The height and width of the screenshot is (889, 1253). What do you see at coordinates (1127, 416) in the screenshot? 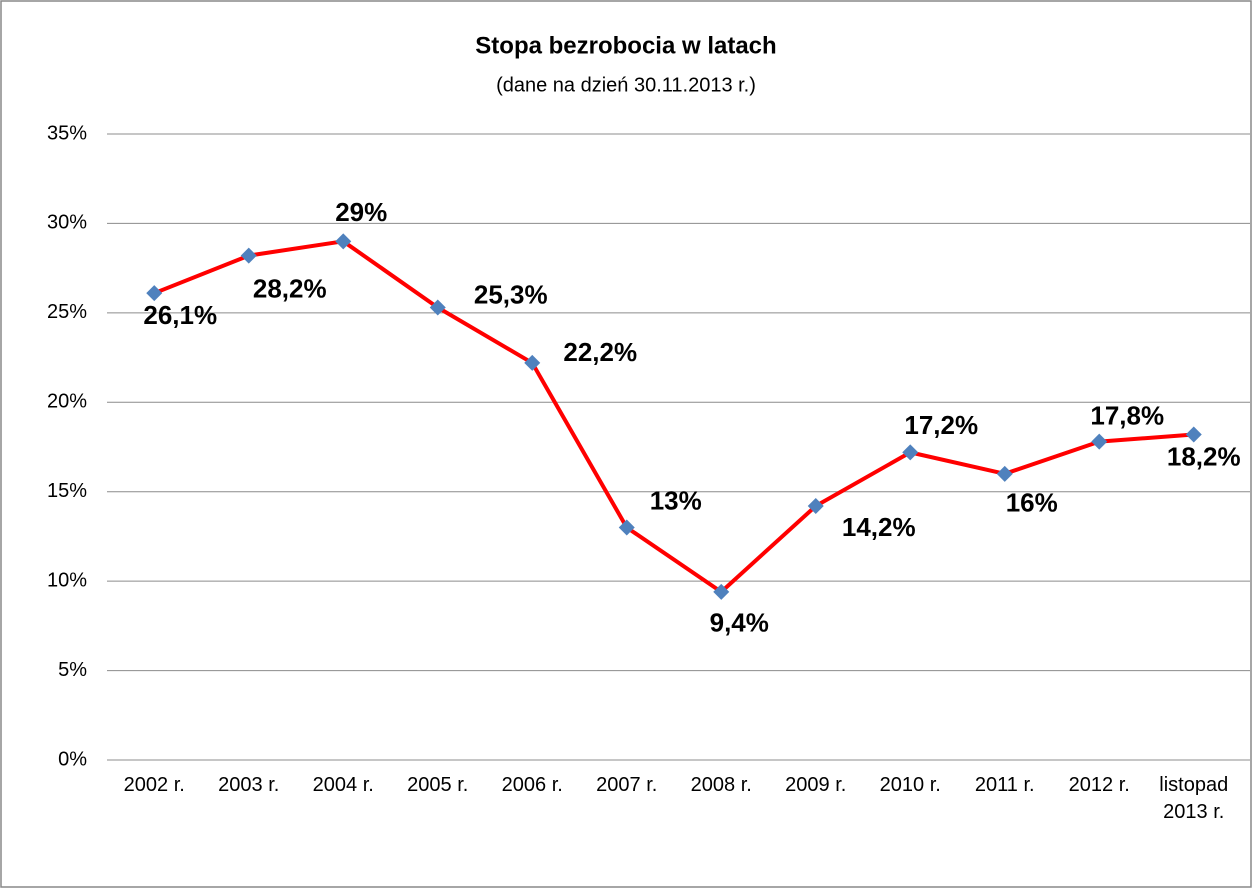
I see `data-label: 17,8%` at bounding box center [1127, 416].